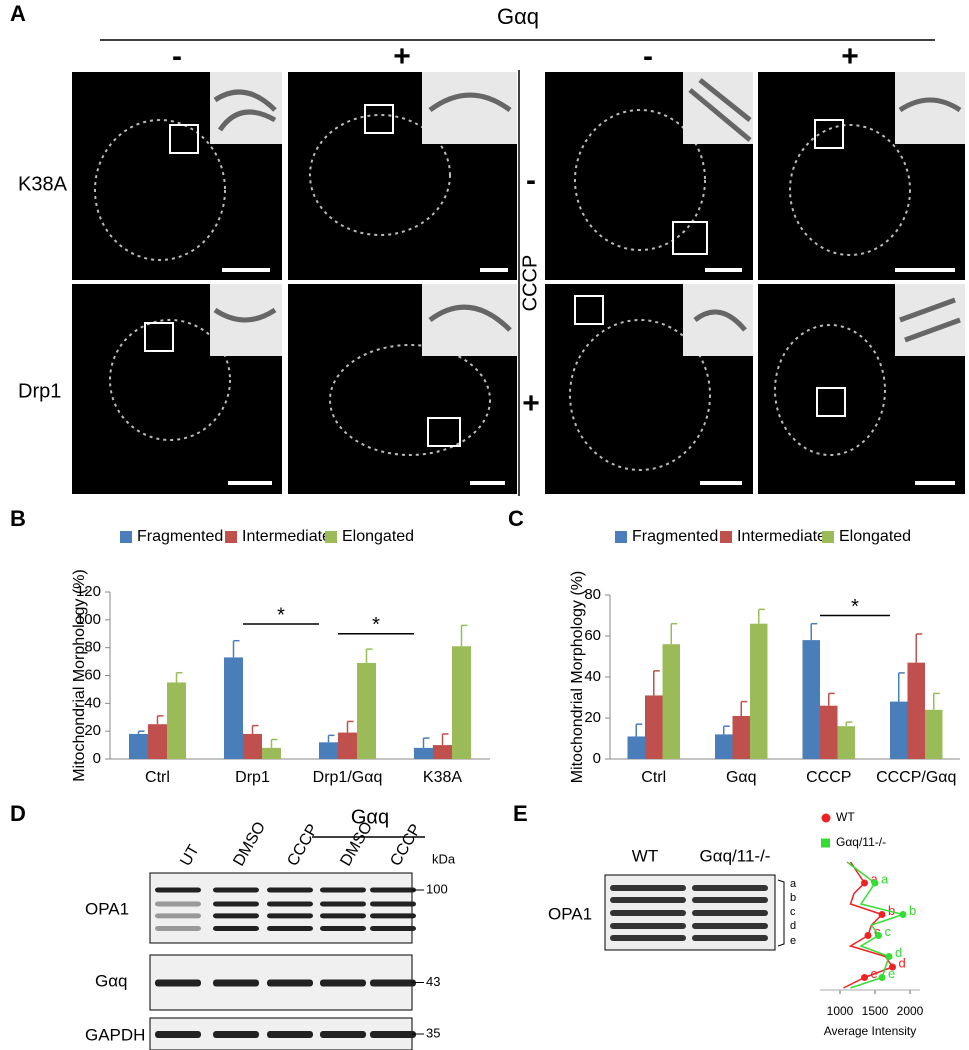 The image size is (969, 1050). Describe the element at coordinates (433, 1032) in the screenshot. I see `marker-label: 35` at that location.